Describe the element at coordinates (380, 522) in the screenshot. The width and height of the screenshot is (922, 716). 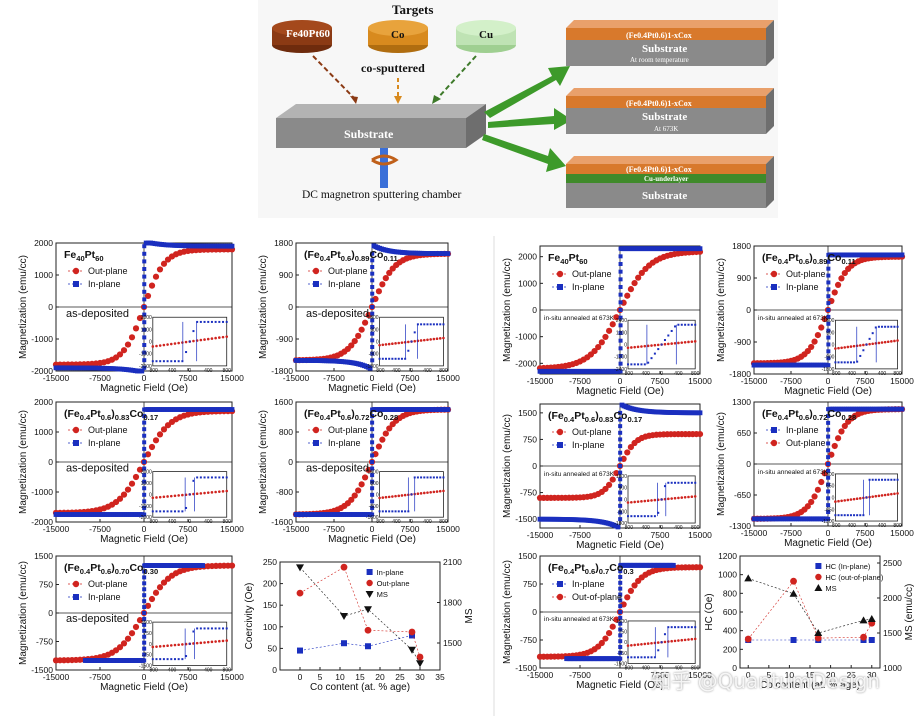
I see `inset-x-tick-label: -800` at that location.